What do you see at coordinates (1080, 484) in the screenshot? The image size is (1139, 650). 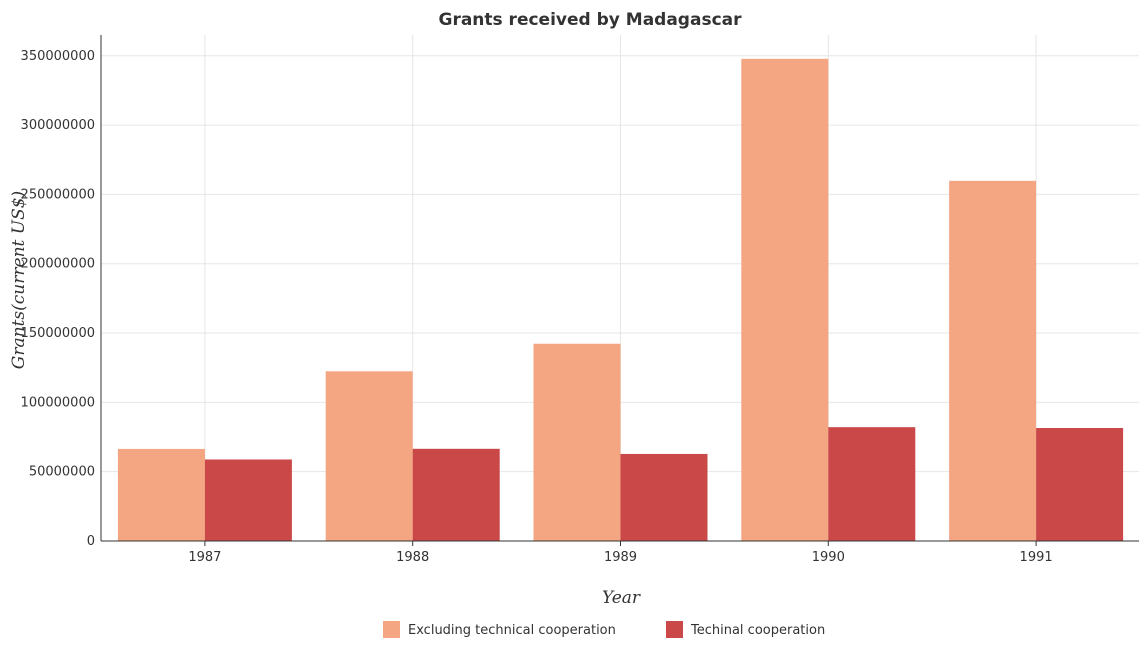 I see `bar-technical-cooperation-1991` at bounding box center [1080, 484].